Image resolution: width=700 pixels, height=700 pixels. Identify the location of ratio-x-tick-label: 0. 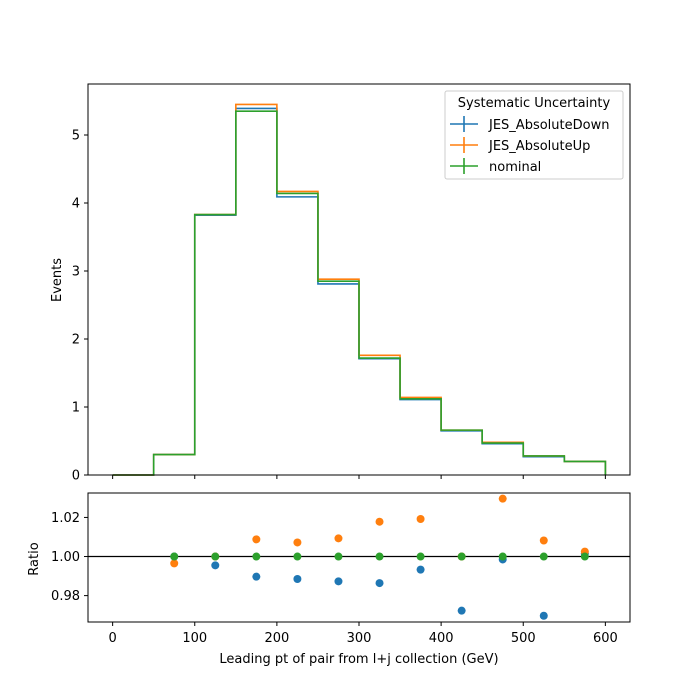
(112, 638).